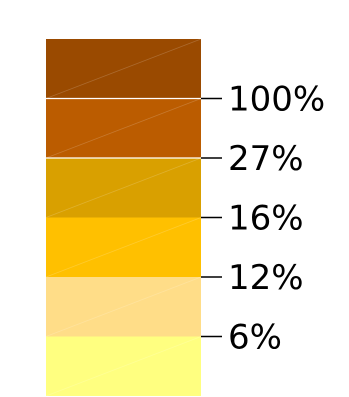 This screenshot has height=397, width=349. Describe the element at coordinates (266, 159) in the screenshot. I see `legend-tick-label: 27%` at that location.